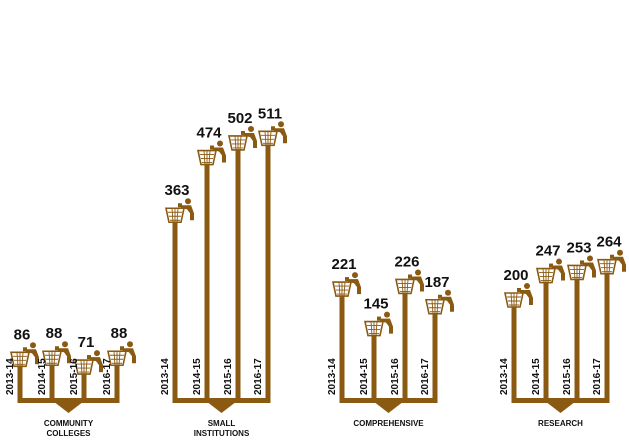 The width and height of the screenshot is (629, 443). What do you see at coordinates (406, 261) in the screenshot?
I see `value-label: 226` at bounding box center [406, 261].